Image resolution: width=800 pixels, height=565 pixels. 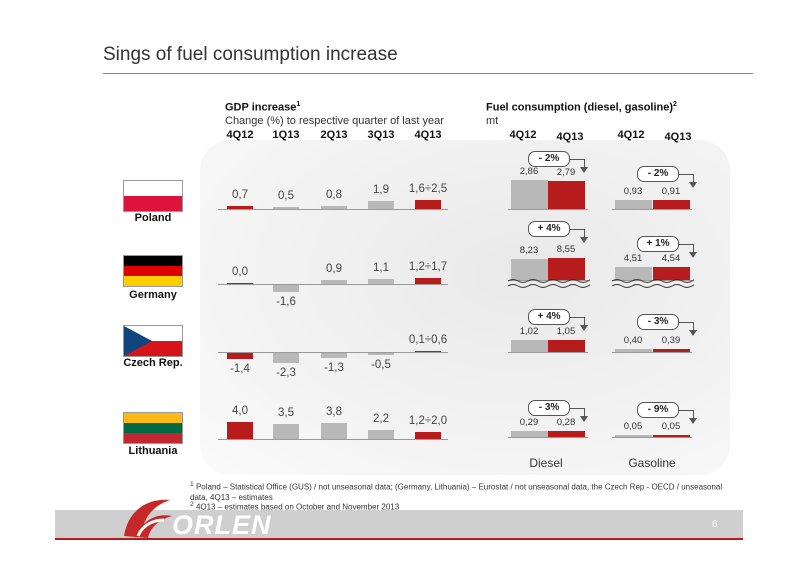 I want to click on fuel-period-4Q12-2: 4Q12, so click(x=631, y=135).